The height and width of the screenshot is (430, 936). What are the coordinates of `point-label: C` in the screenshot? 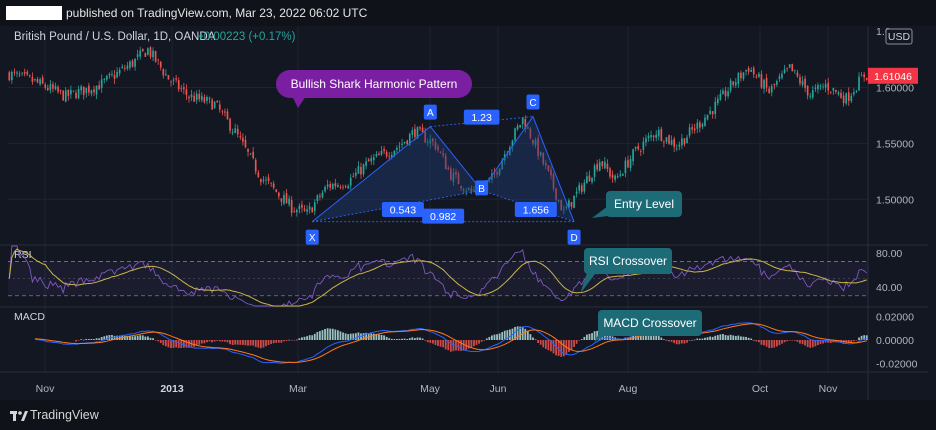 It's located at (532, 103).